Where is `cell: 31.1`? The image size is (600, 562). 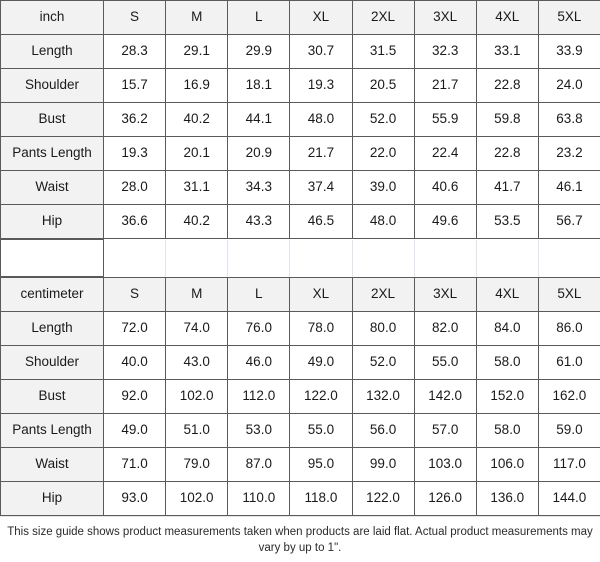 cell: 31.1 is located at coordinates (197, 188).